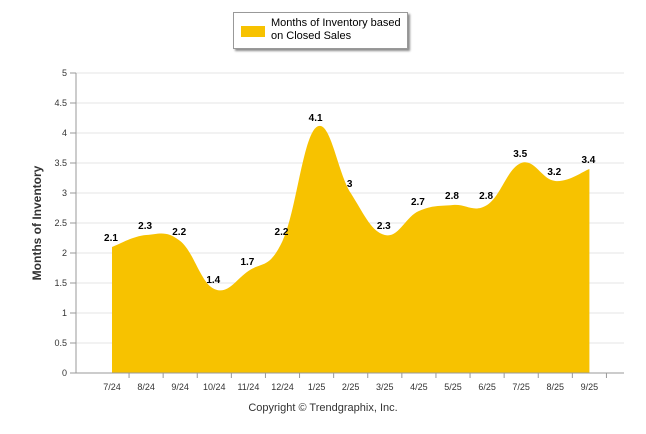 The image size is (646, 434). I want to click on x-tick-label: 10/24, so click(214, 387).